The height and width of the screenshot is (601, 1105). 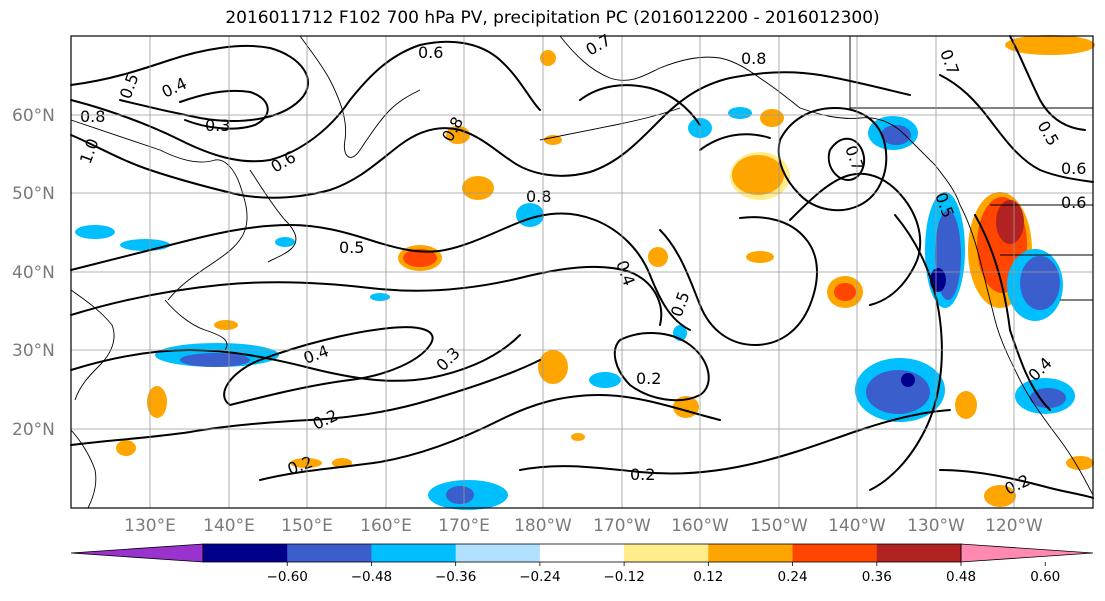 I want to click on colorbar-tick-label: 0.24, so click(x=793, y=577).